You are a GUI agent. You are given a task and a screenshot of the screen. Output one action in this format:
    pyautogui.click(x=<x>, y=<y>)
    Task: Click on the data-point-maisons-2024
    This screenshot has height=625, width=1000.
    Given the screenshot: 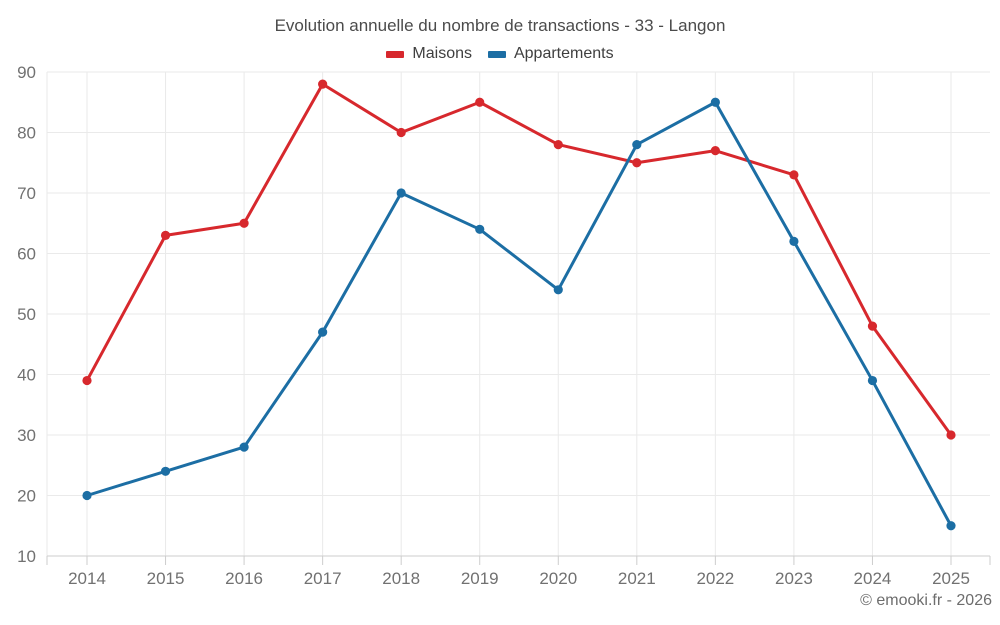 What is the action you would take?
    pyautogui.click(x=872, y=326)
    